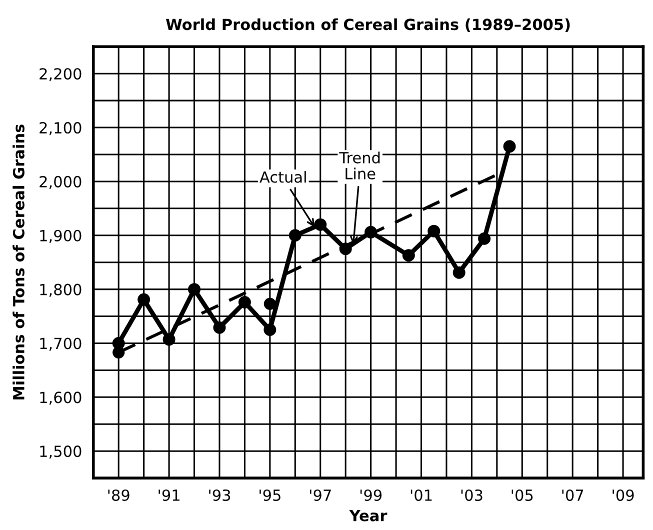 The width and height of the screenshot is (653, 530). What do you see at coordinates (359, 166) in the screenshot?
I see `annotation: Trend Line` at bounding box center [359, 166].